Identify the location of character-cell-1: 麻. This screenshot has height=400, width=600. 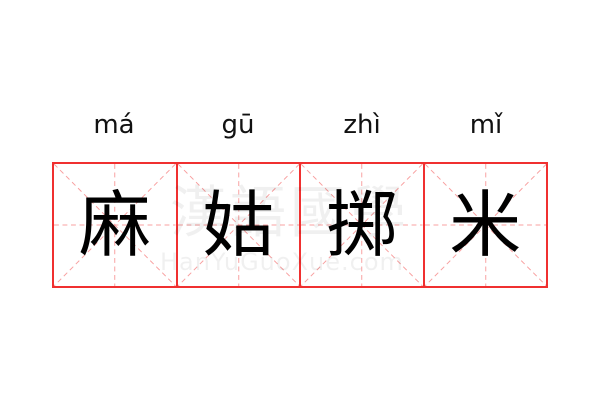
(115, 225).